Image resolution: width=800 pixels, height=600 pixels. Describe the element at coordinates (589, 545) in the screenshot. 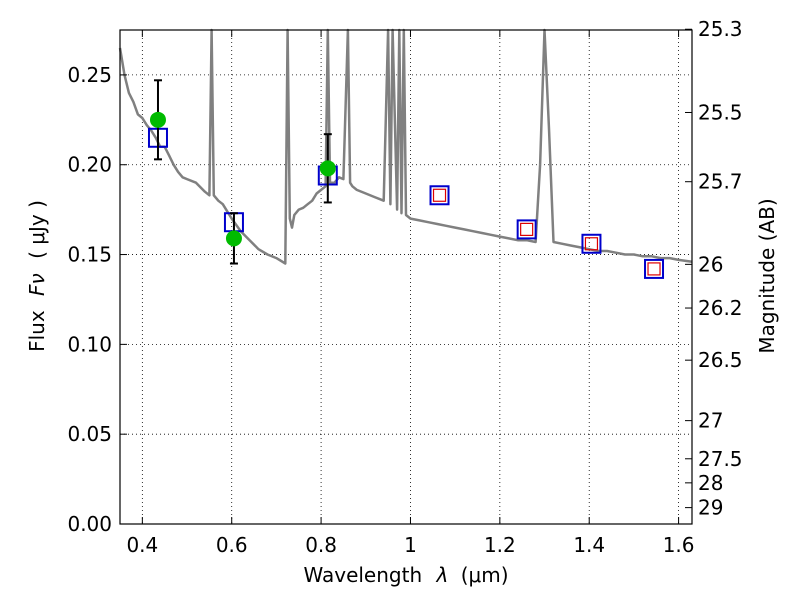

I see `x-tick-label-5: 1.4` at that location.